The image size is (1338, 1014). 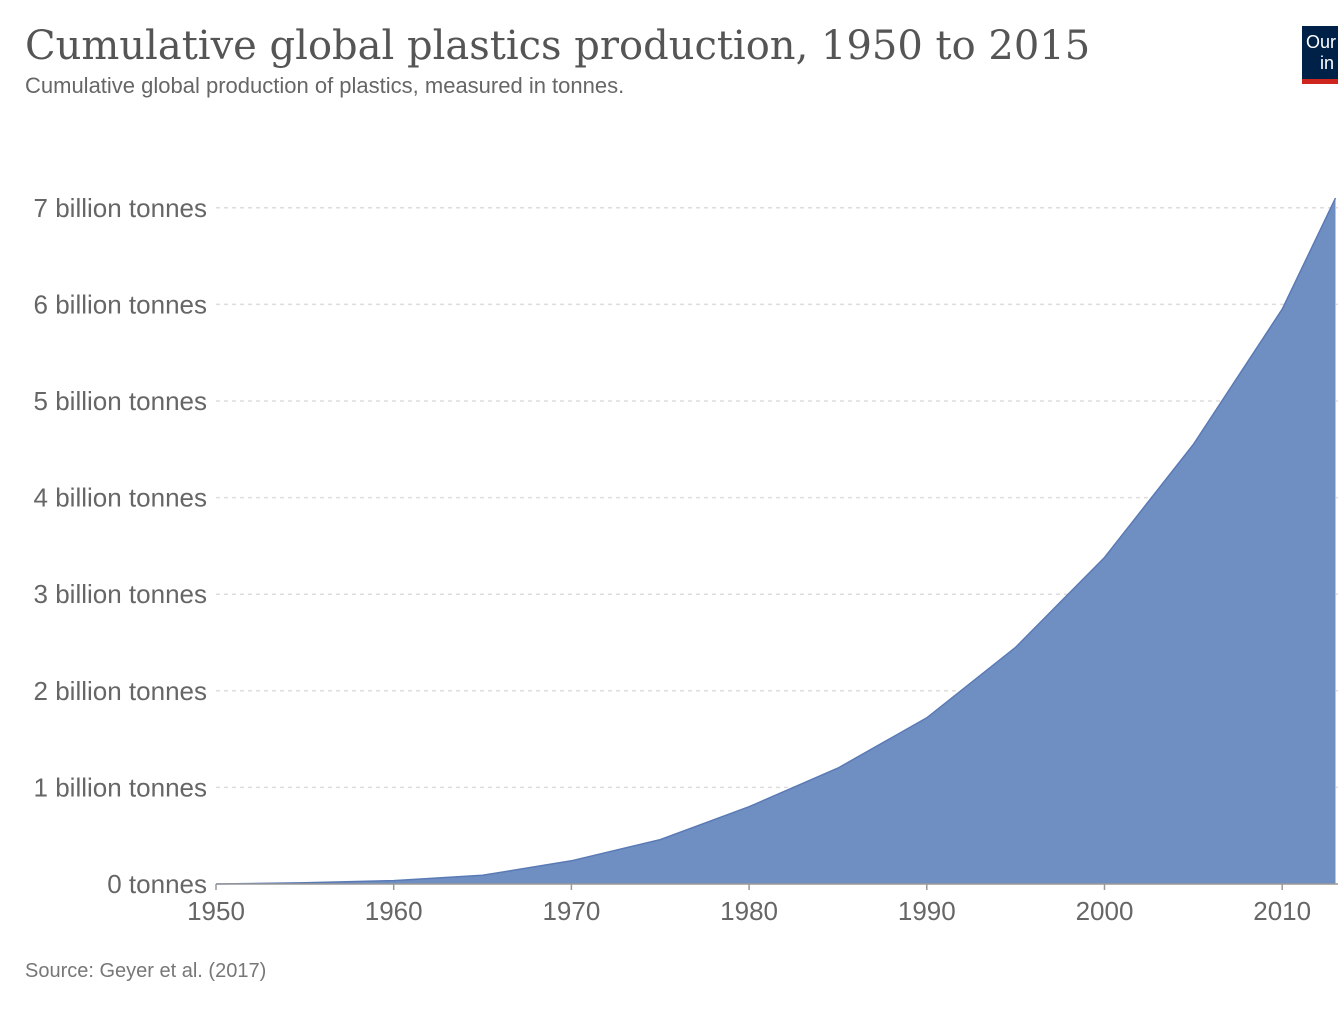 I want to click on x-tick-label: 1950, so click(x=216, y=911).